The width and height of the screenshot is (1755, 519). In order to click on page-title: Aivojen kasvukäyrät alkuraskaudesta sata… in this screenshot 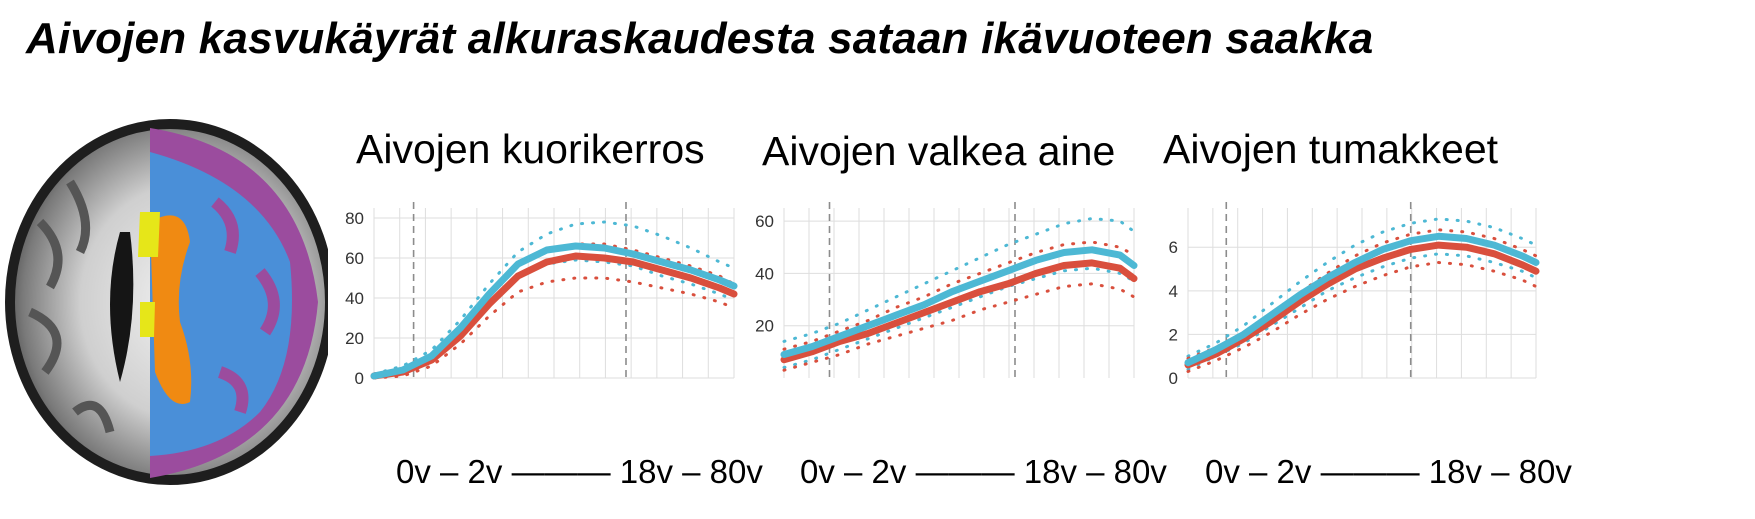, I will do `click(700, 38)`.